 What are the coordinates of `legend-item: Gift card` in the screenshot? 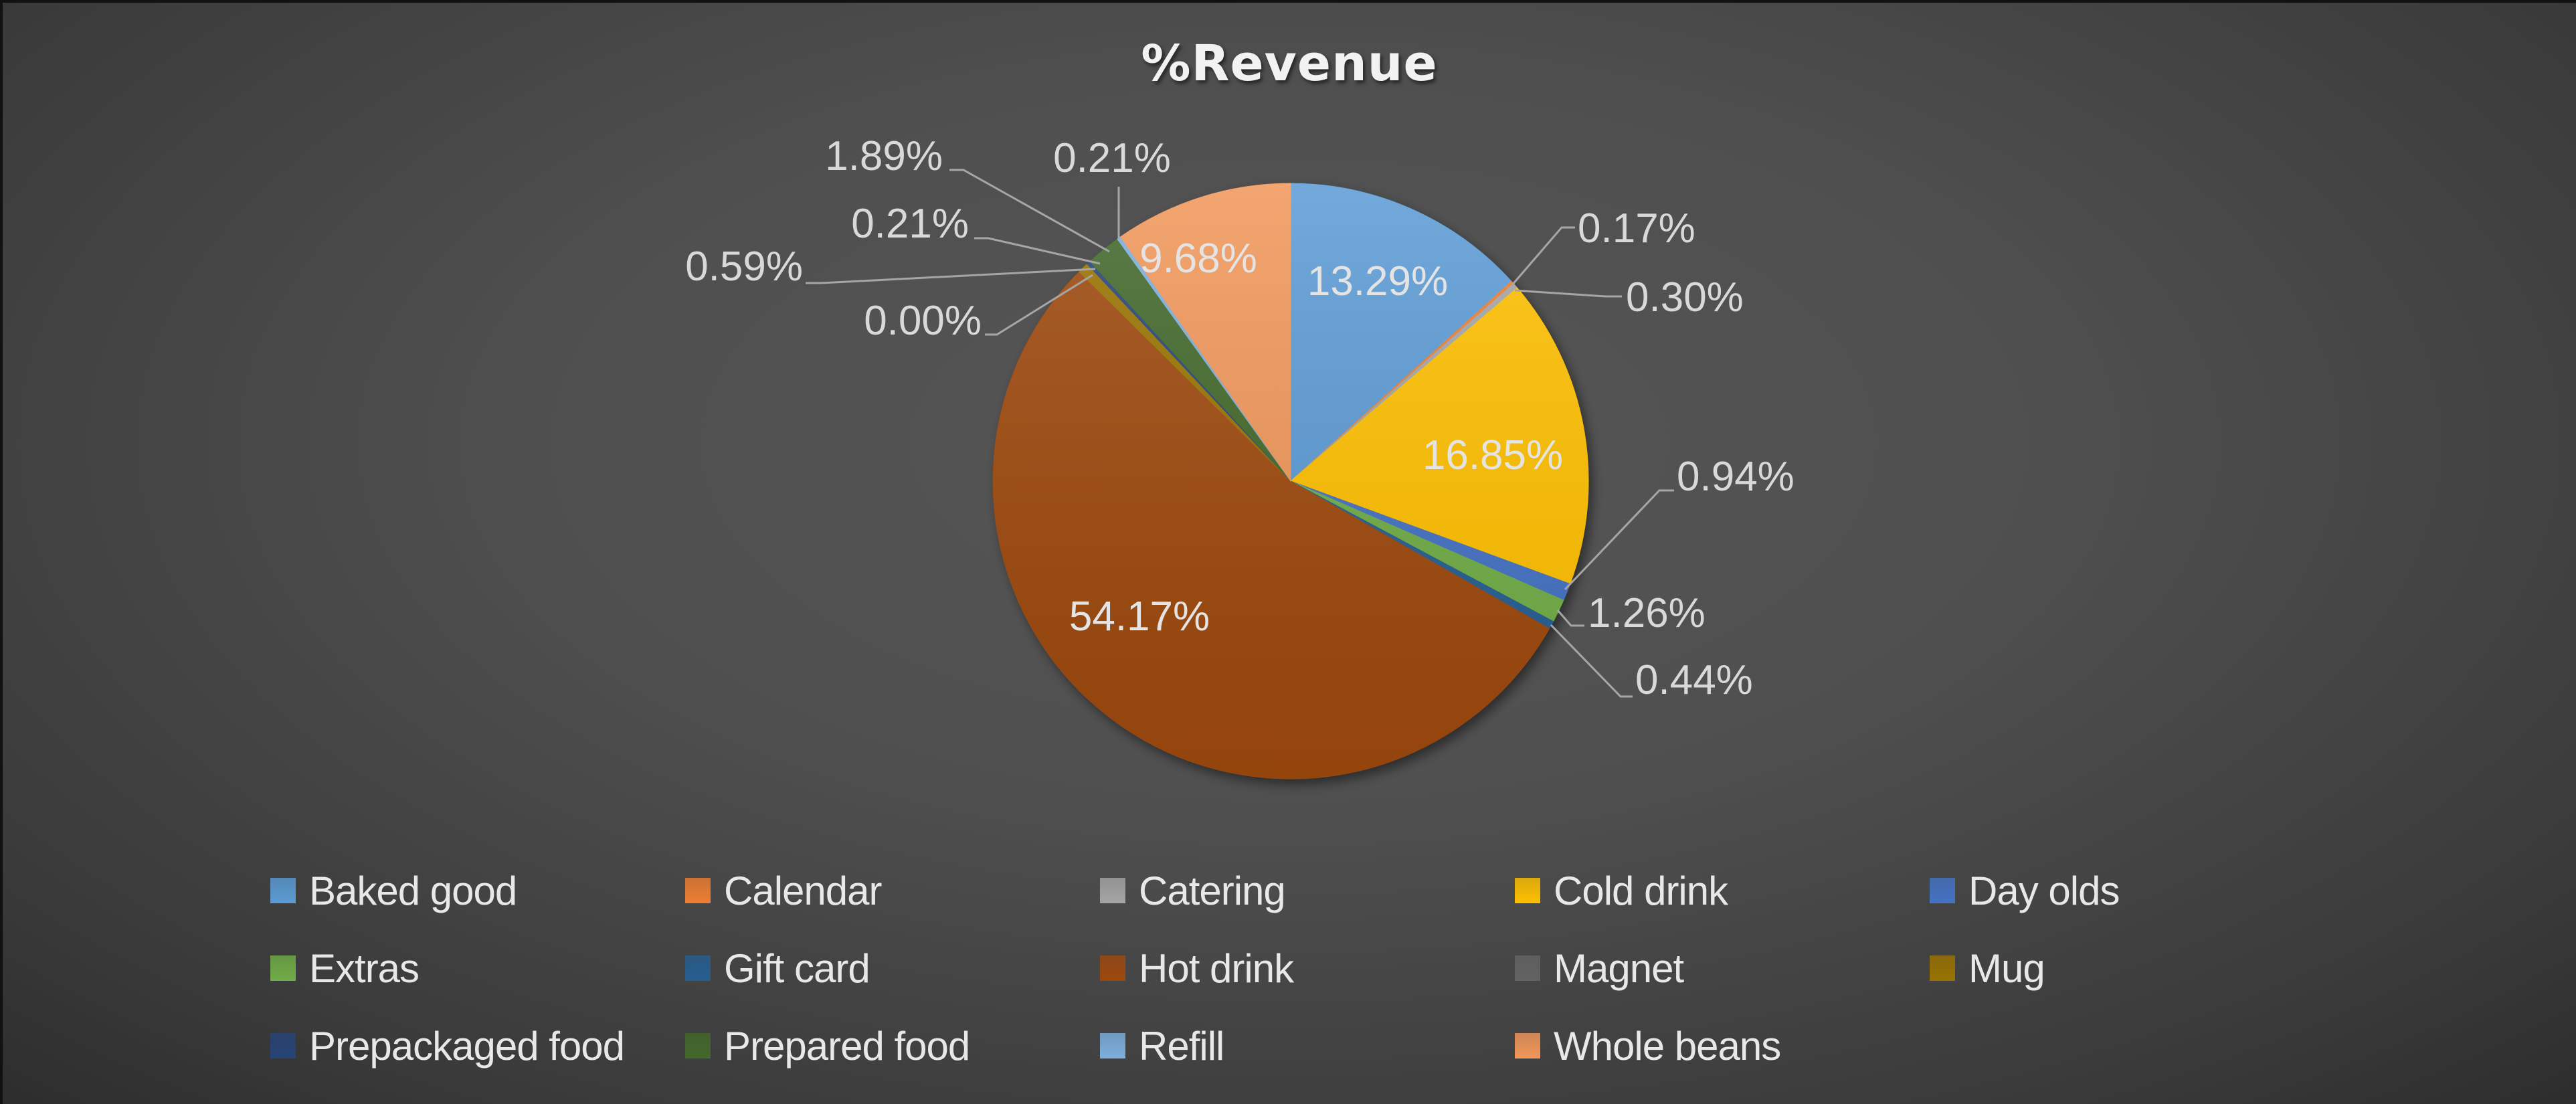 It's located at (892, 968).